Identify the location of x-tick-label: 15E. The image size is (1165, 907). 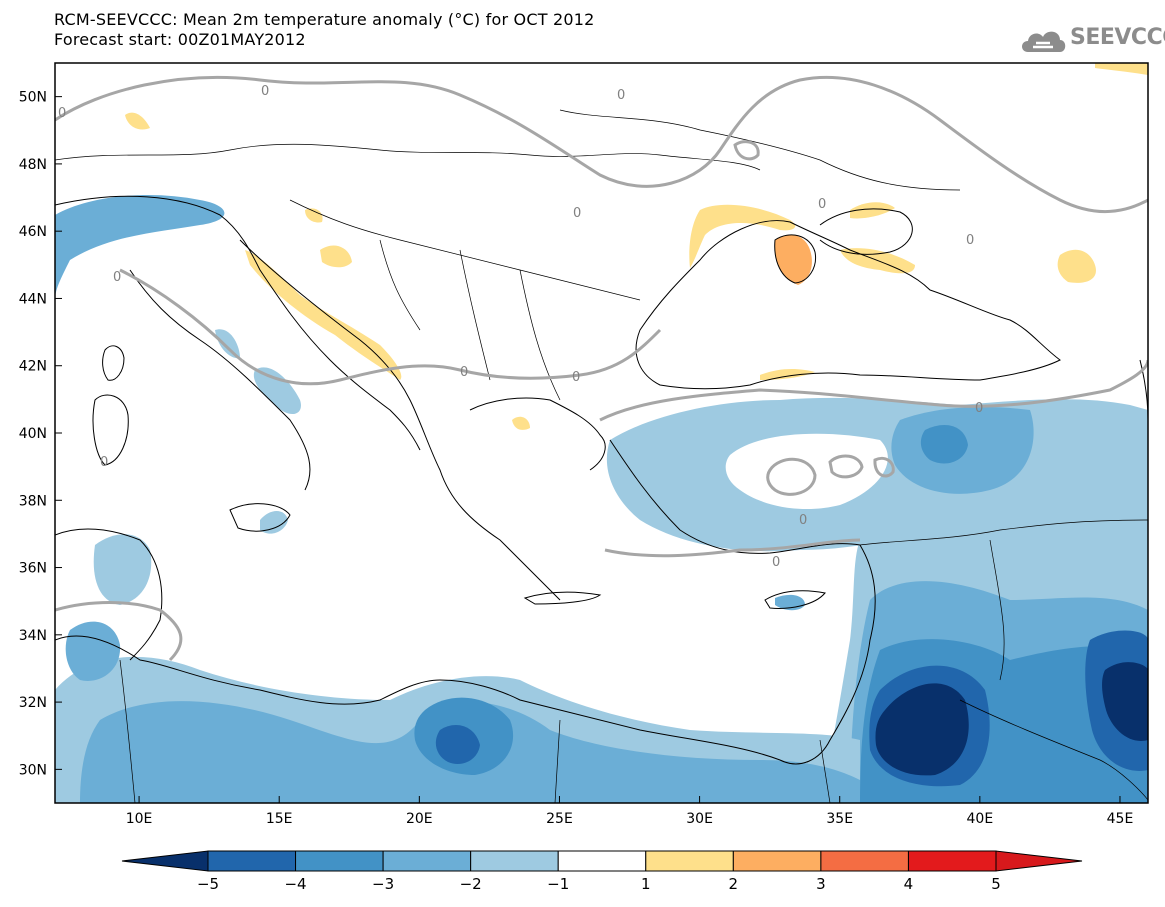
(279, 819).